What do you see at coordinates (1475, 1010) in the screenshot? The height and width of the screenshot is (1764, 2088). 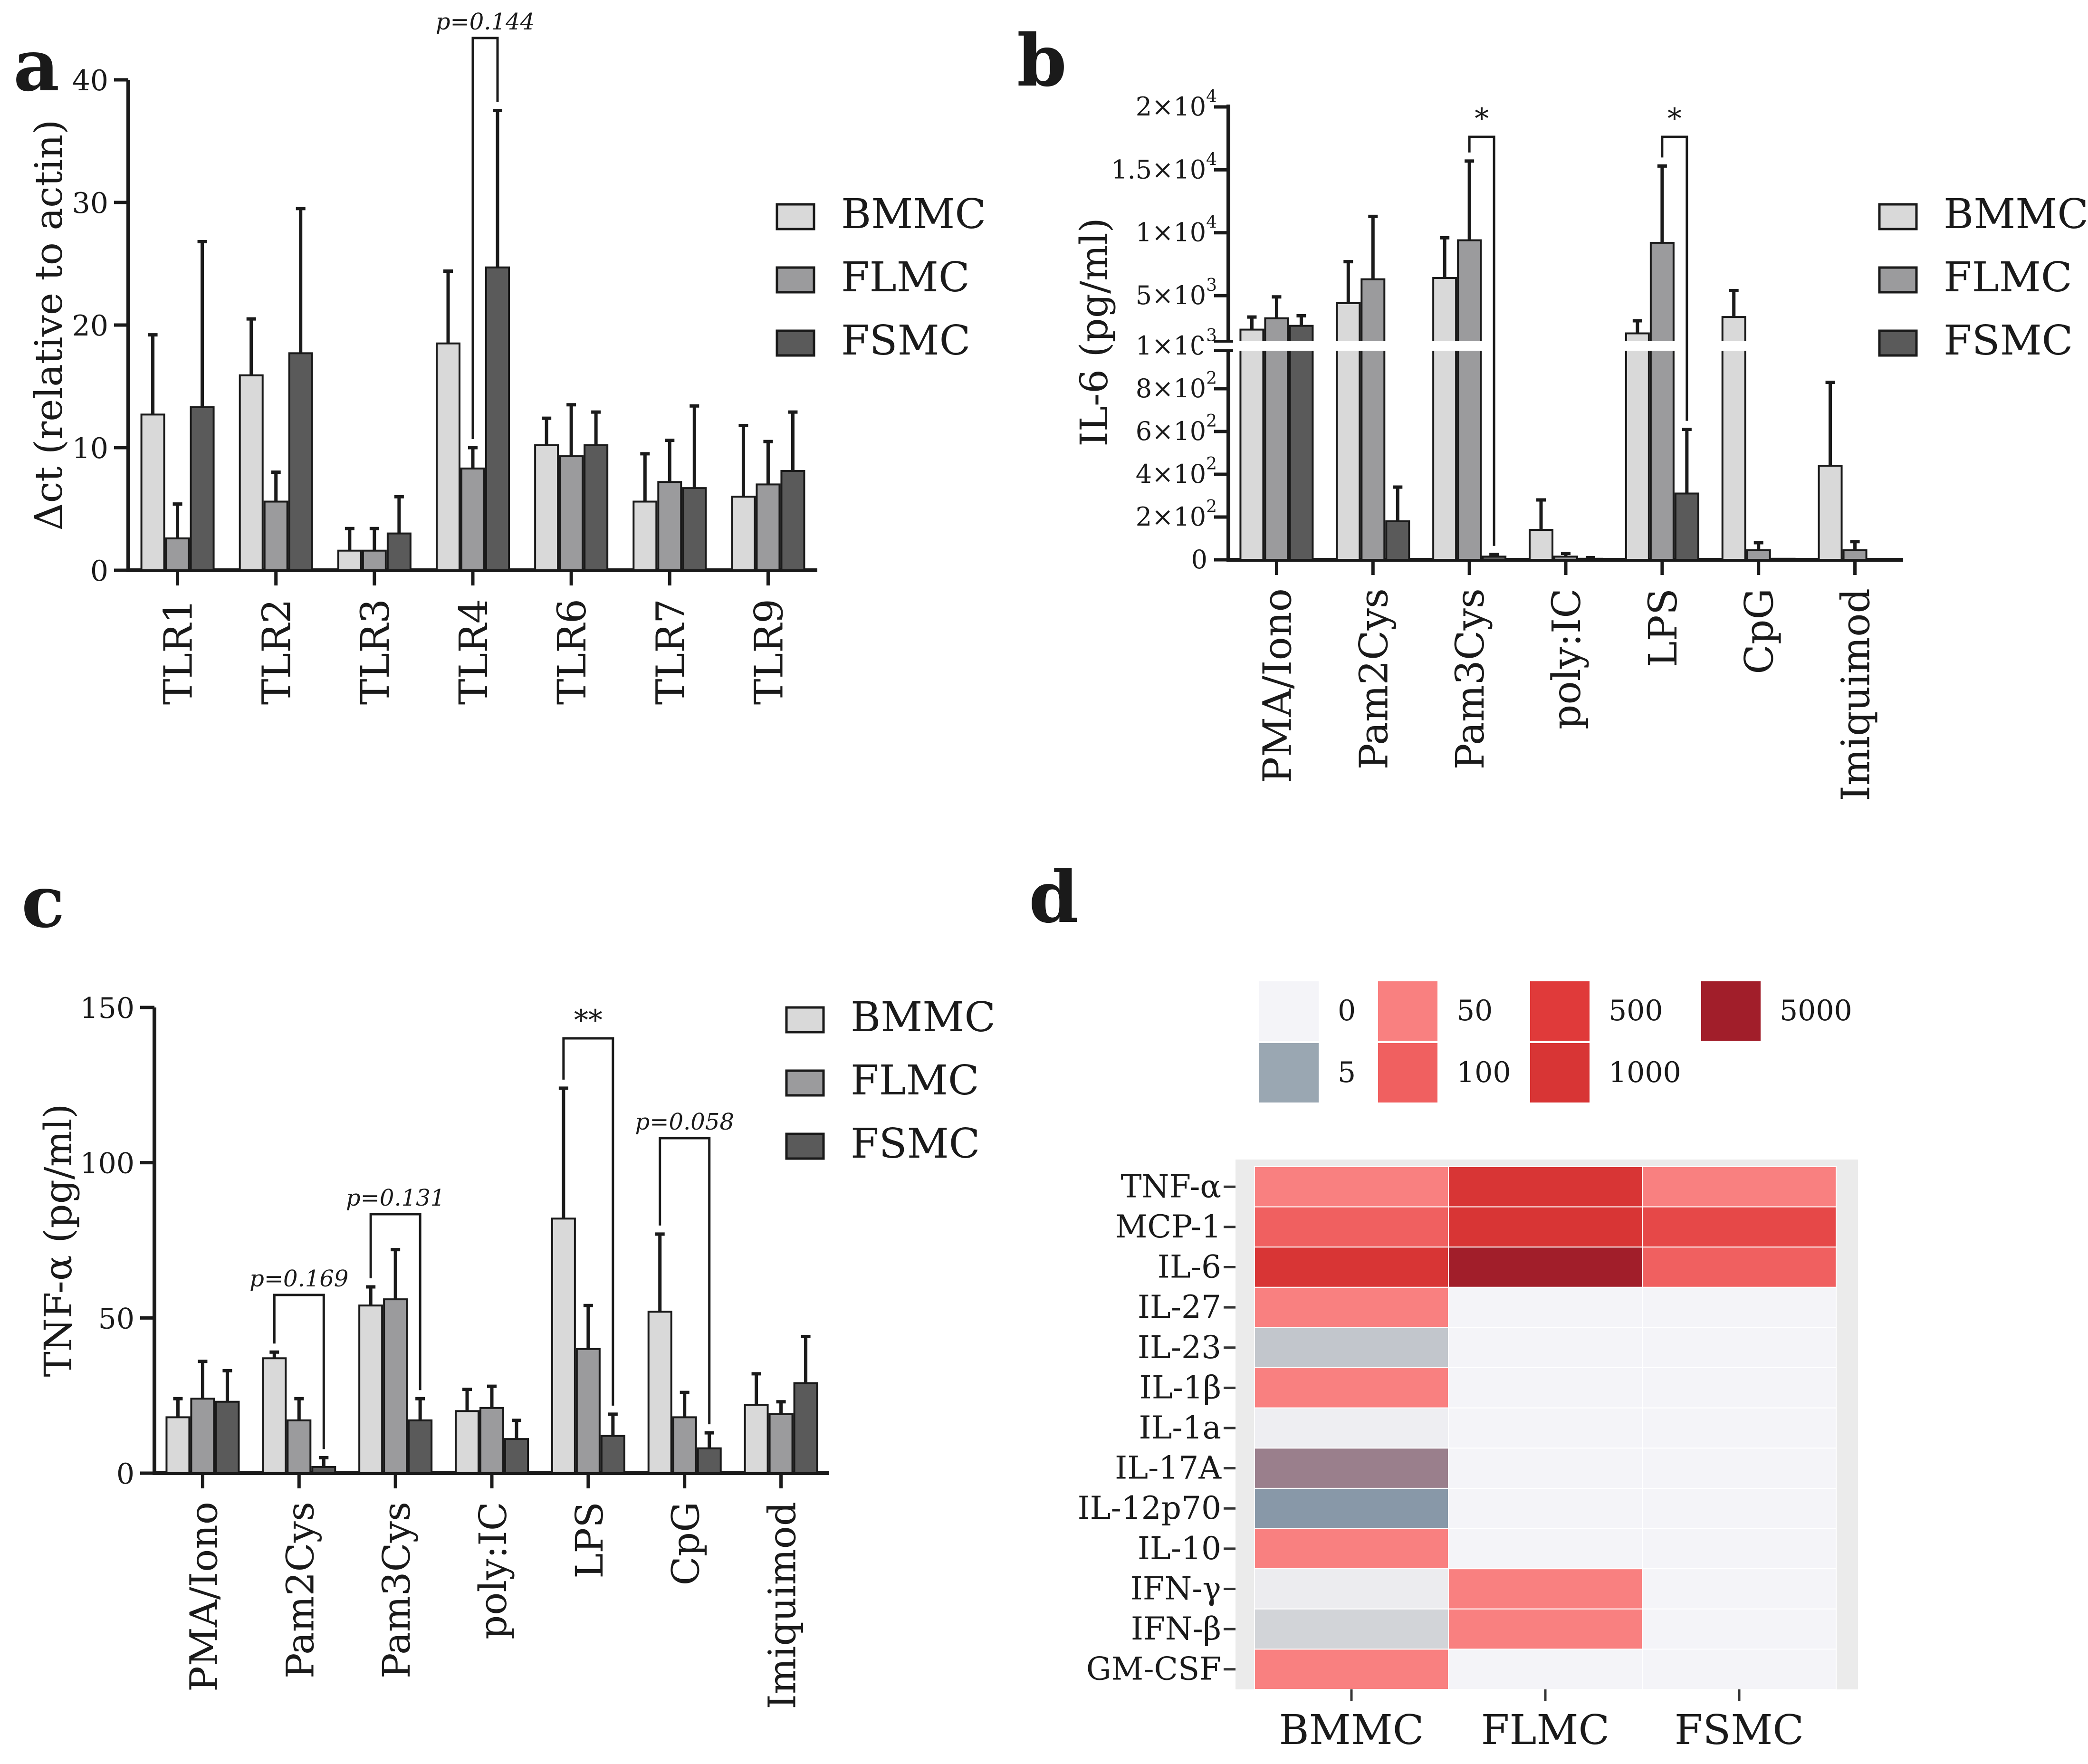 I see `heatmap-legend-label: 50` at bounding box center [1475, 1010].